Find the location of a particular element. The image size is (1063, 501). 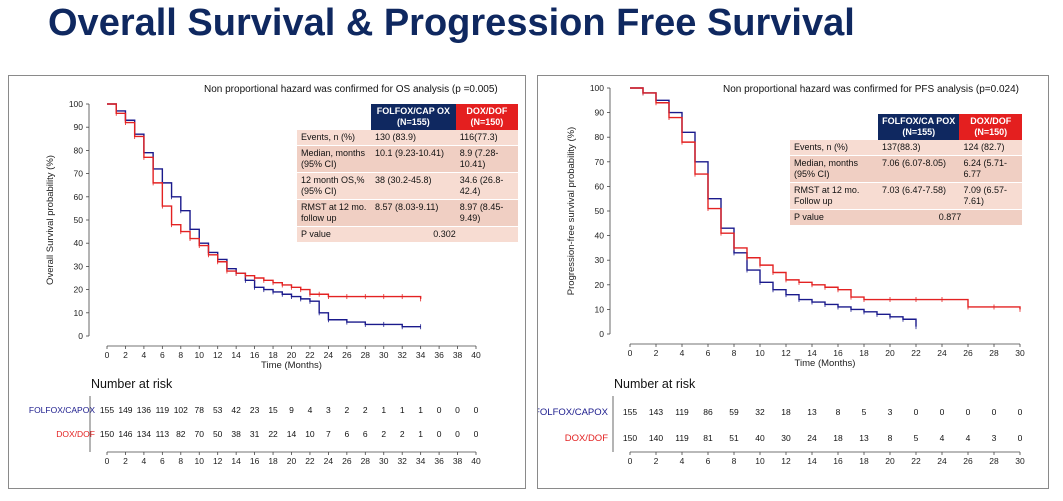

pfs-risk-num-dox: 140 is located at coordinates (656, 438).